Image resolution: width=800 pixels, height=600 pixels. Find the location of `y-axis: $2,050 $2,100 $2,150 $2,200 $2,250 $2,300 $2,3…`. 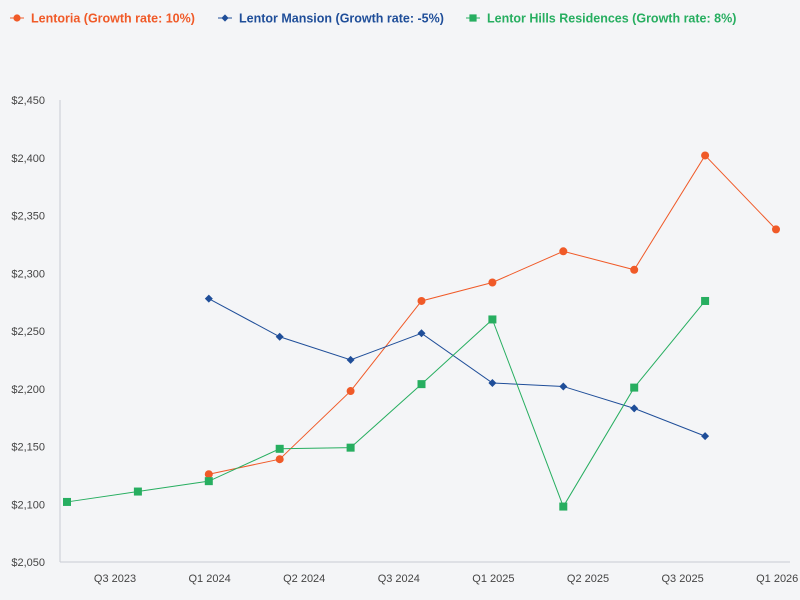

y-axis: $2,050 $2,100 $2,150 $2,200 $2,250 $2,300 $2,3… is located at coordinates (36, 332).